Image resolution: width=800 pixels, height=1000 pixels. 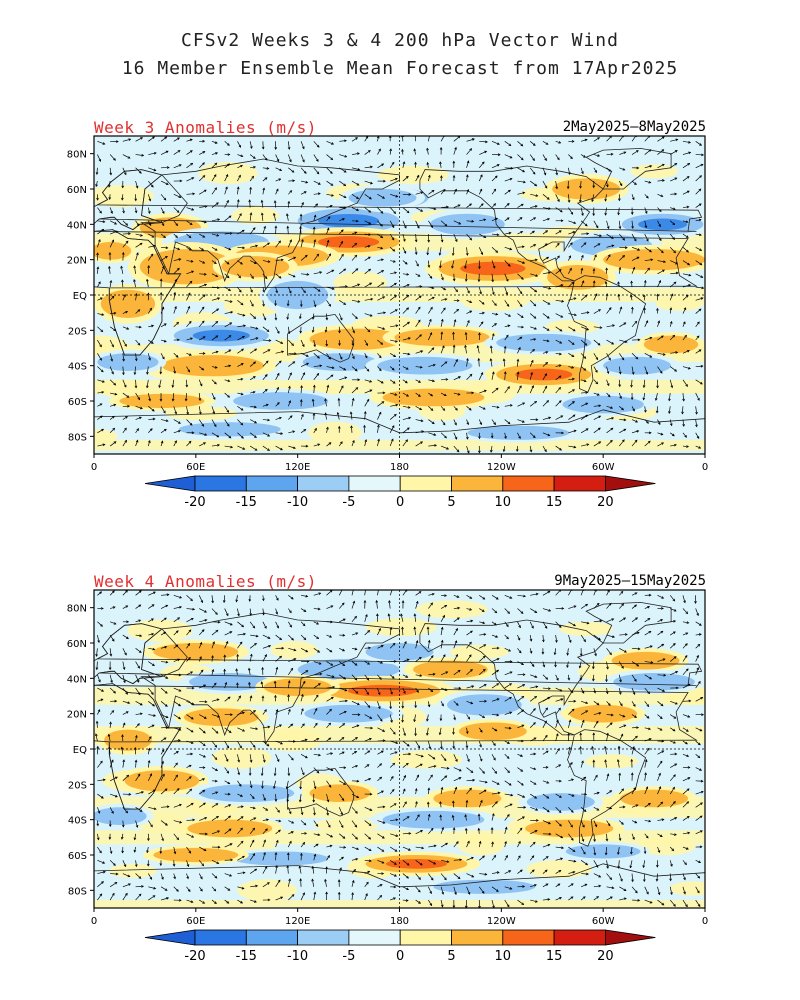 What do you see at coordinates (77, 367) in the screenshot?
I see `lat-tick-label: 40S` at bounding box center [77, 367].